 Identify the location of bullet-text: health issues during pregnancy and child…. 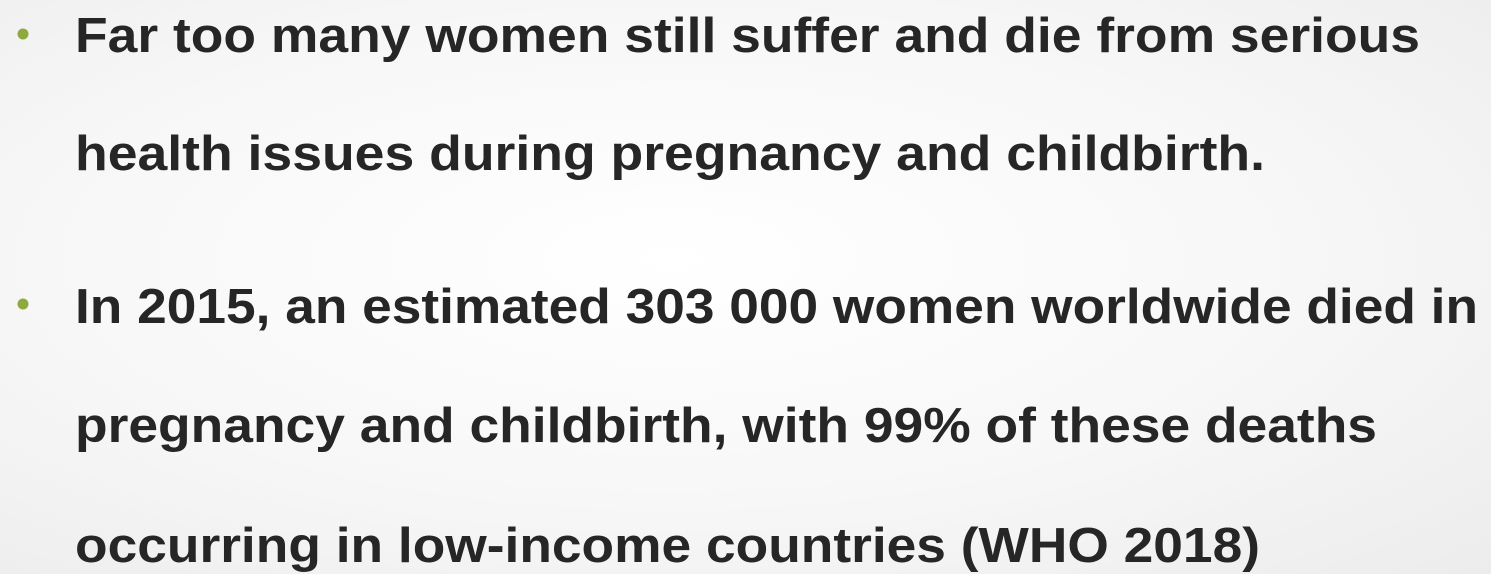
(670, 154).